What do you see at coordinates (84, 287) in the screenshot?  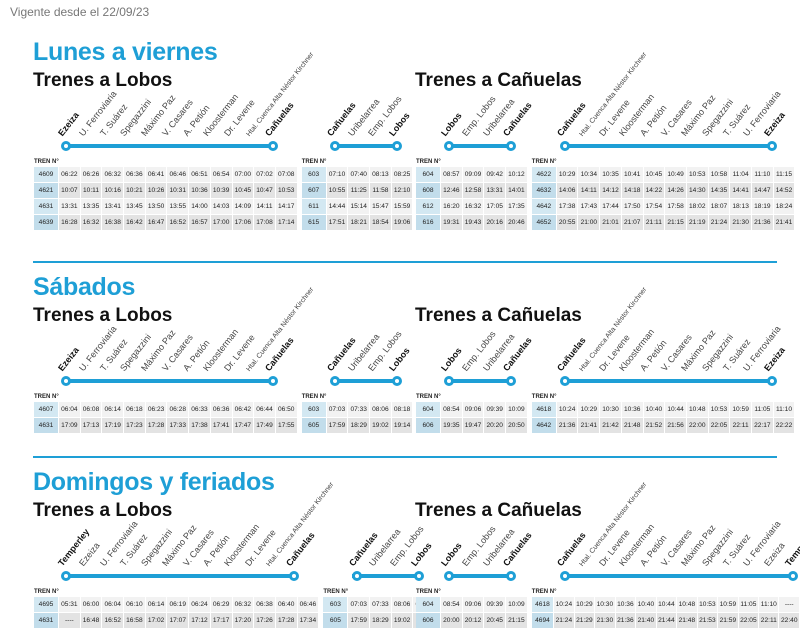 I see `section-title: Sábados` at bounding box center [84, 287].